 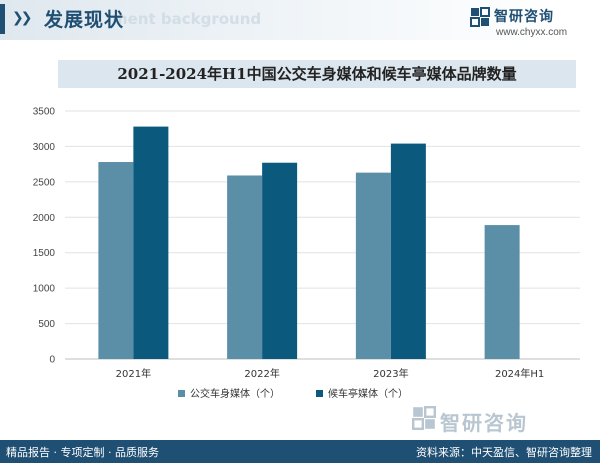 I want to click on x-tick-label: 2022年, so click(x=261, y=373).